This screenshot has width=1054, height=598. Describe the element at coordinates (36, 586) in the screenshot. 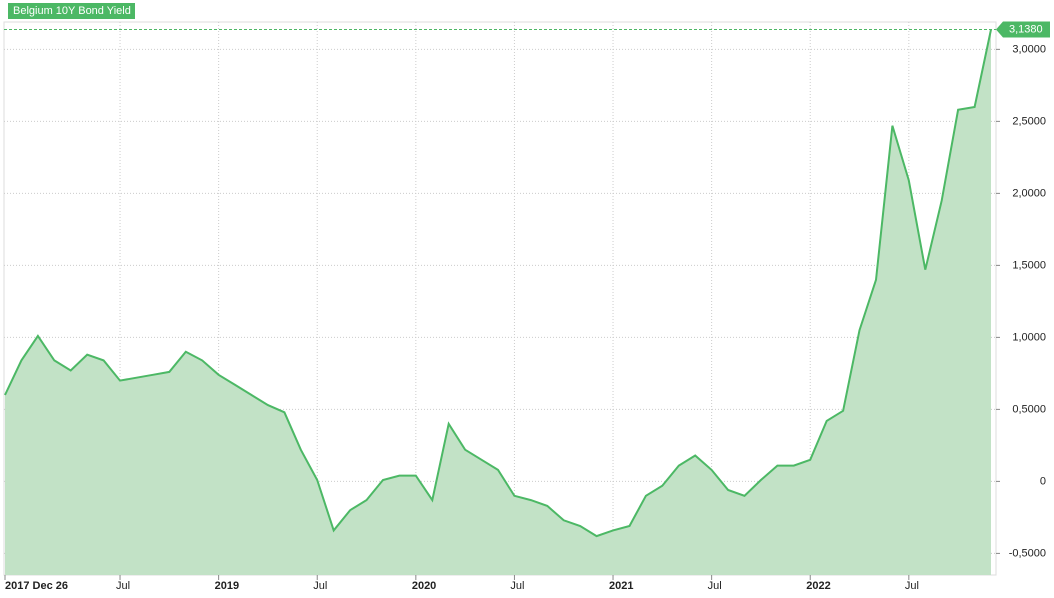

I see `x-tick-label: 2017 Dec 26` at that location.